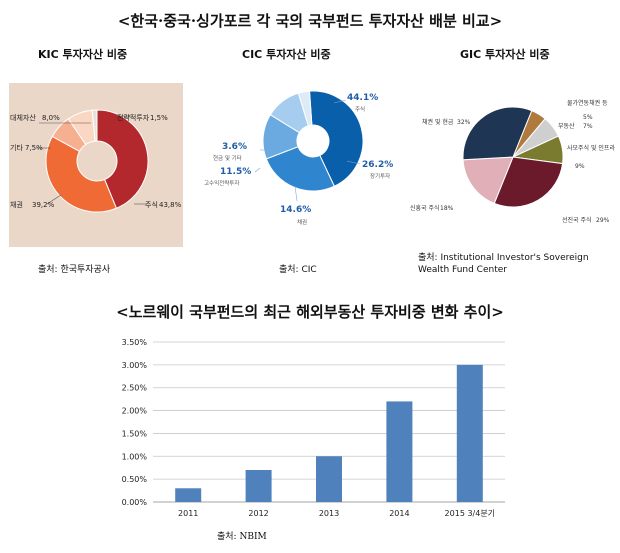 The width and height of the screenshot is (620, 553). Describe the element at coordinates (298, 270) in the screenshot. I see `cic-source: 출처: CIC` at that location.